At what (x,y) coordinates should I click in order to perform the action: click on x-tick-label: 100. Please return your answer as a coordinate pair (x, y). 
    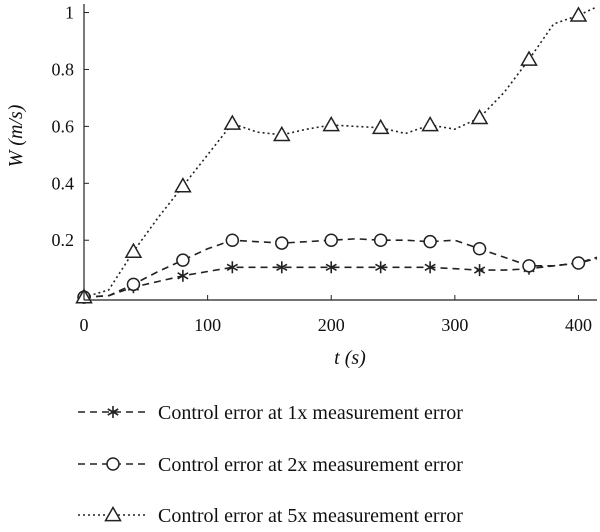
    Looking at the image, I should click on (207, 325).